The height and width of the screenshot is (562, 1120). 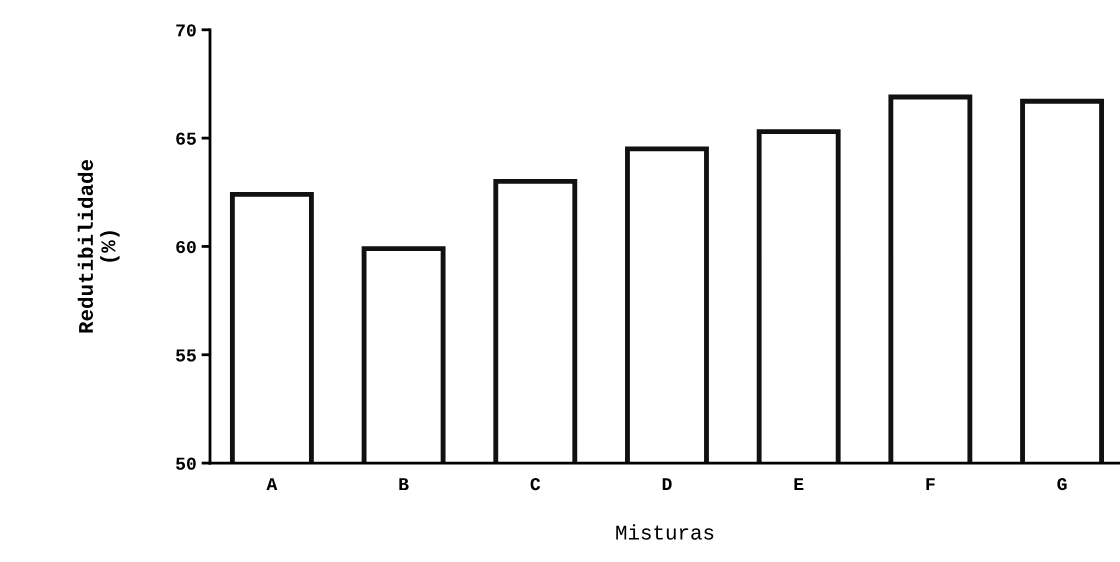 What do you see at coordinates (186, 355) in the screenshot?
I see `y-tick-label: 55` at bounding box center [186, 355].